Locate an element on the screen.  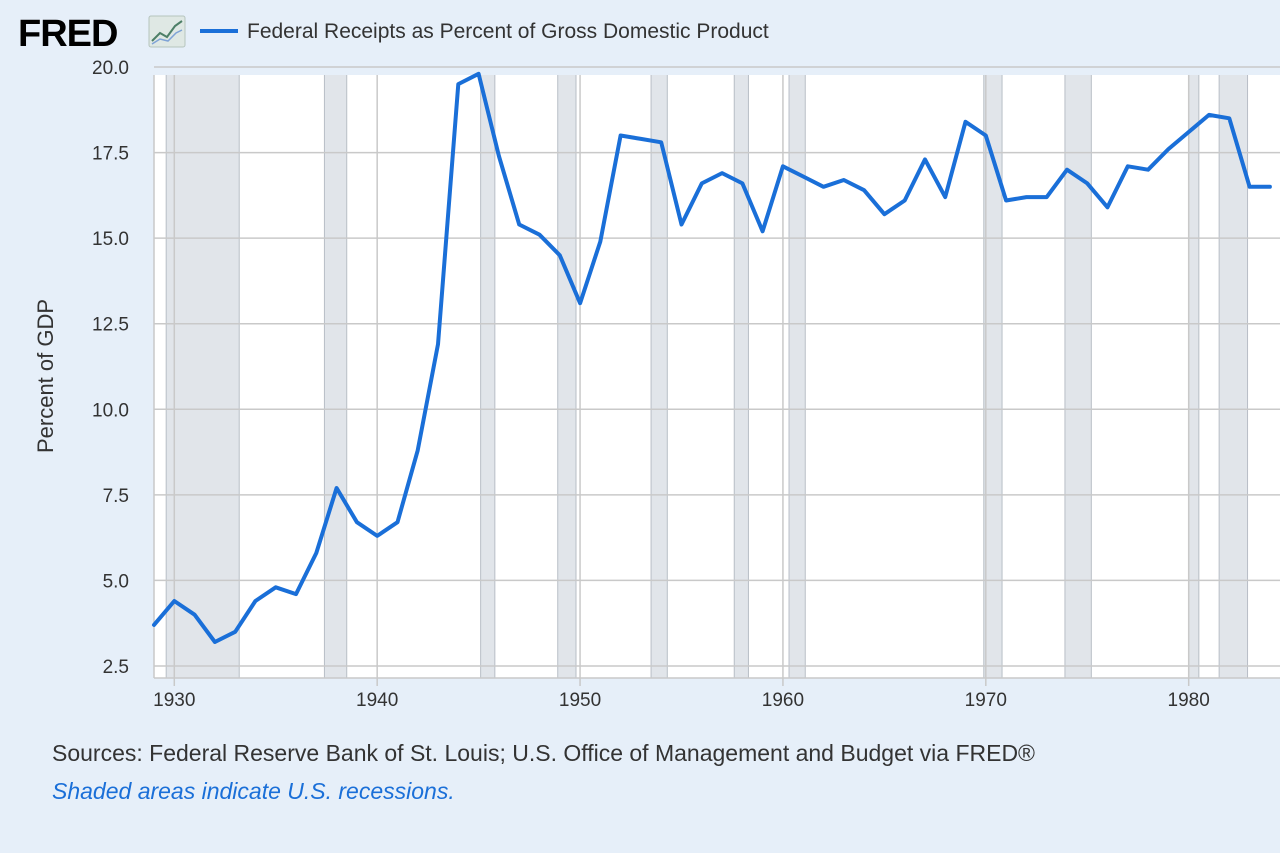
y-tick-label: 17.5 is located at coordinates (110, 154).